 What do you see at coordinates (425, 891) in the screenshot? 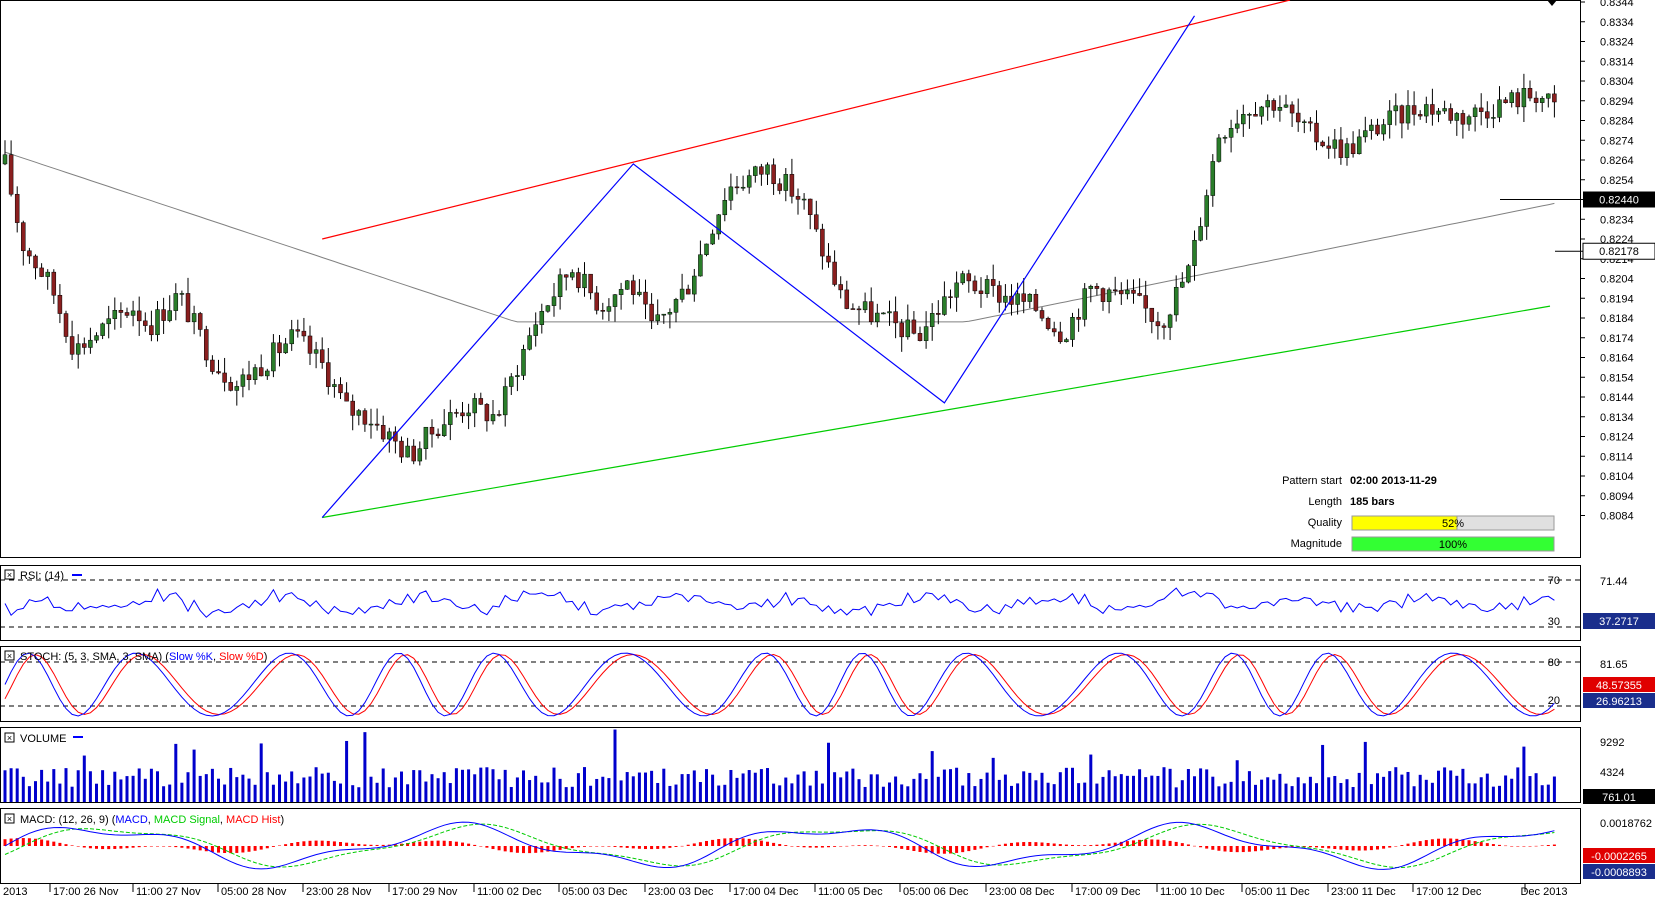
I see `time-tick-label: 17:00 29 Nov` at bounding box center [425, 891].